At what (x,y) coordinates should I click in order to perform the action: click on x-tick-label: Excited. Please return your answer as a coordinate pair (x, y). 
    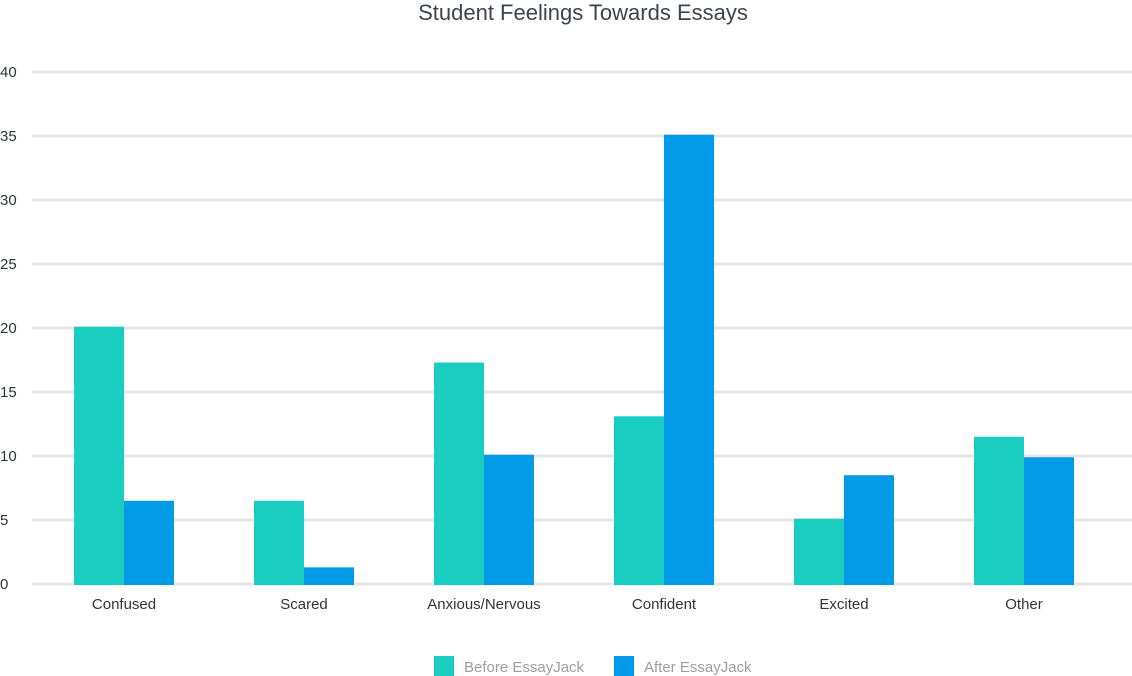
    Looking at the image, I should click on (843, 604).